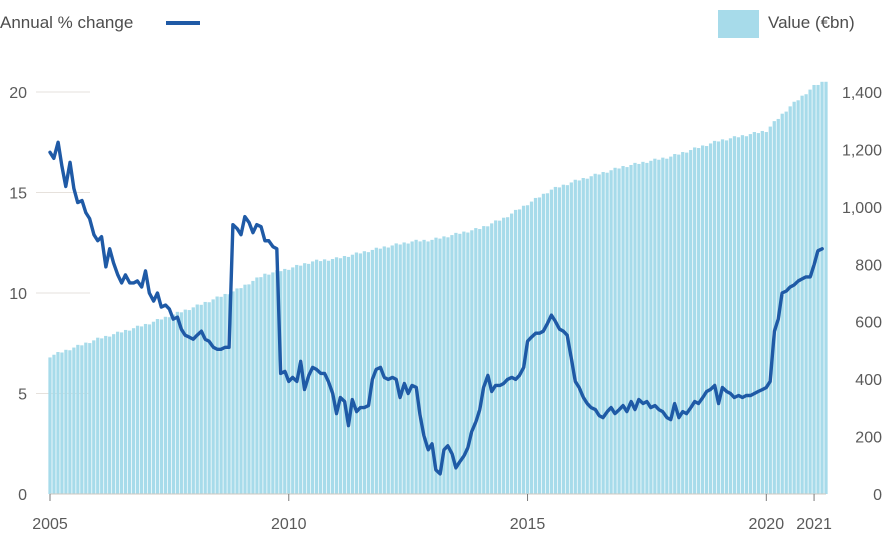 Image resolution: width=889 pixels, height=547 pixels. What do you see at coordinates (862, 93) in the screenshot?
I see `y-right-tick-label: 1,400` at bounding box center [862, 93].